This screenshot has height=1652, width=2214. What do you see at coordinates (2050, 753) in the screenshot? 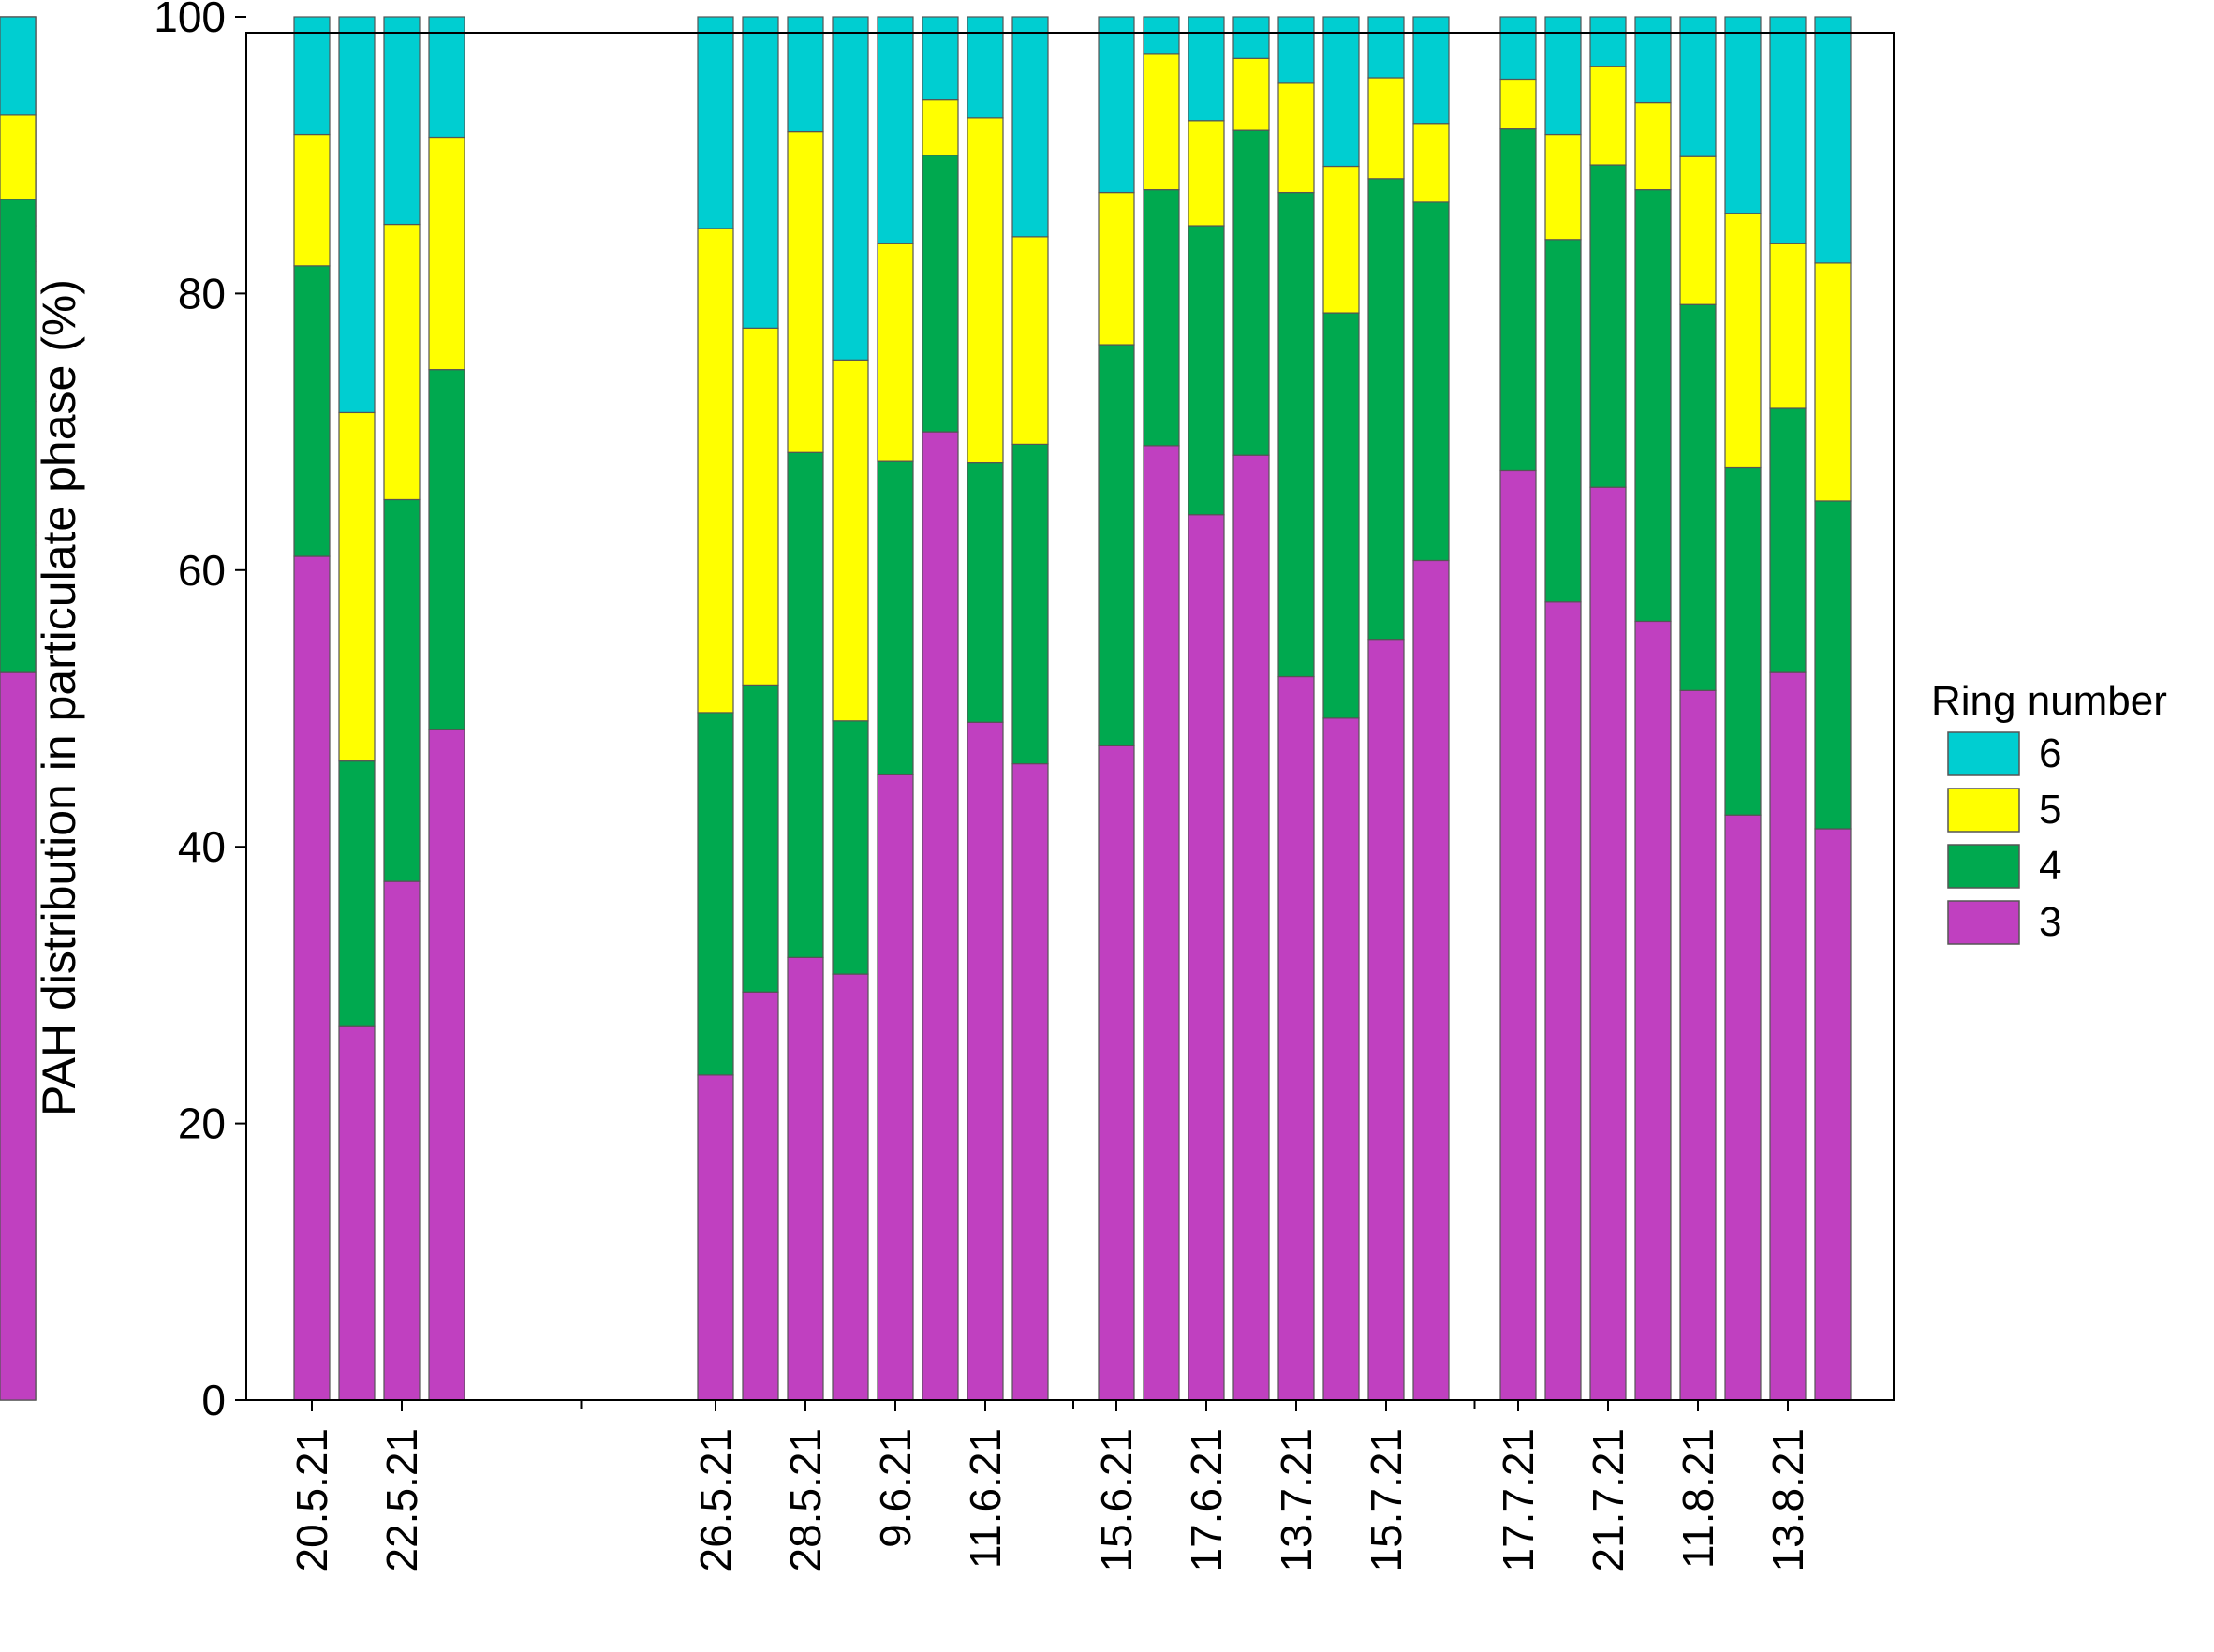
I see `legend-label-6: 6` at bounding box center [2050, 753].